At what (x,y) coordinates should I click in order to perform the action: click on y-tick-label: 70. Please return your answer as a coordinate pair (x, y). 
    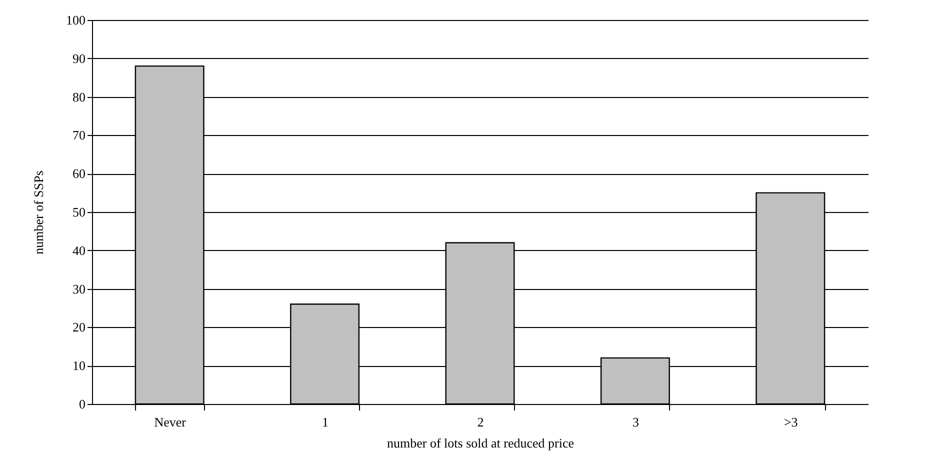
    Looking at the image, I should click on (79, 135).